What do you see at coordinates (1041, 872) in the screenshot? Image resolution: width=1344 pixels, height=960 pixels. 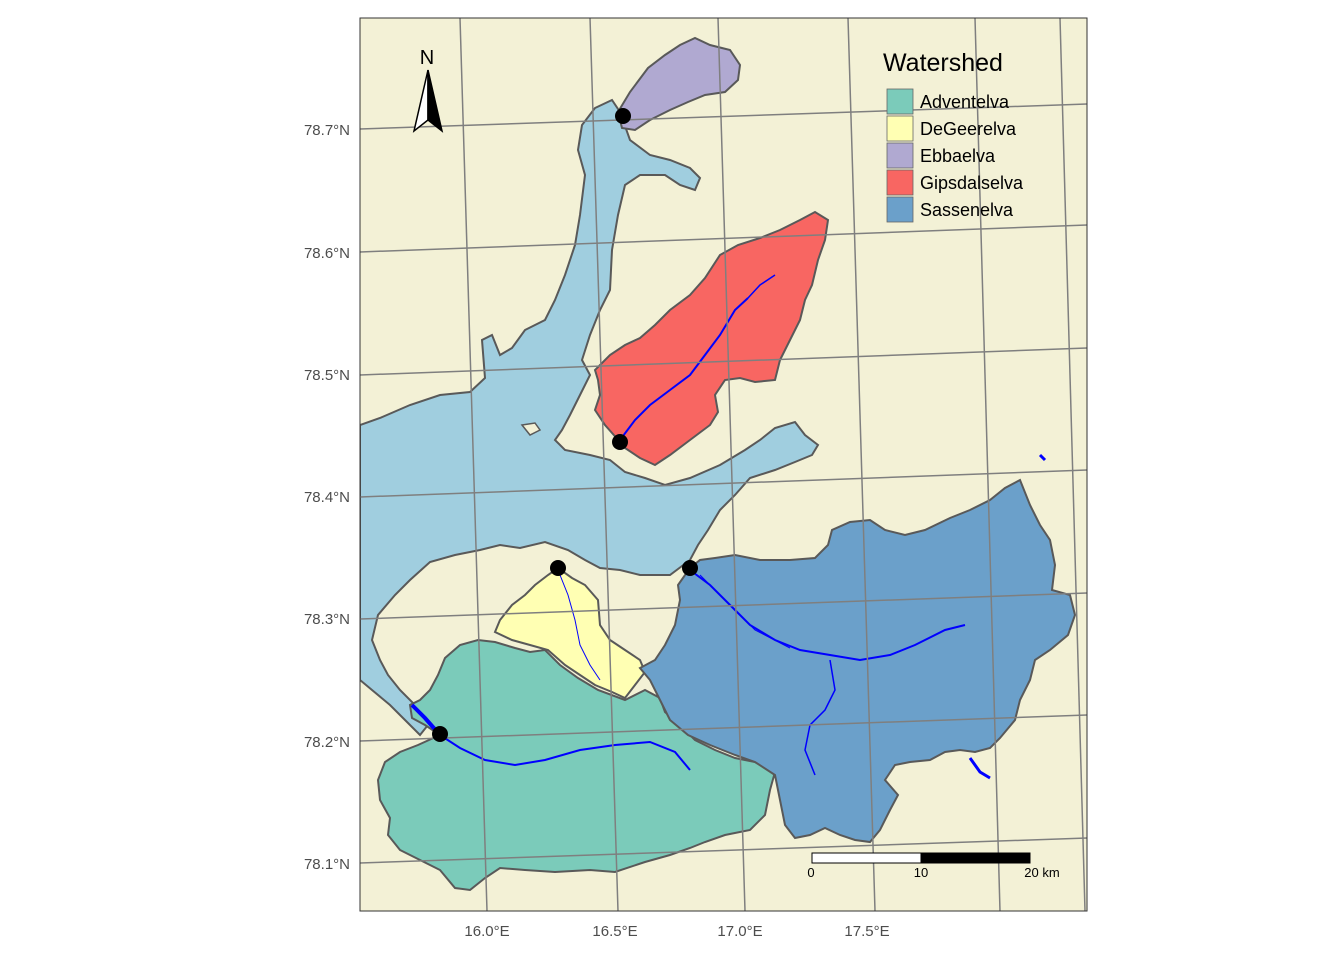 I see `scale-label: 20 km` at bounding box center [1041, 872].